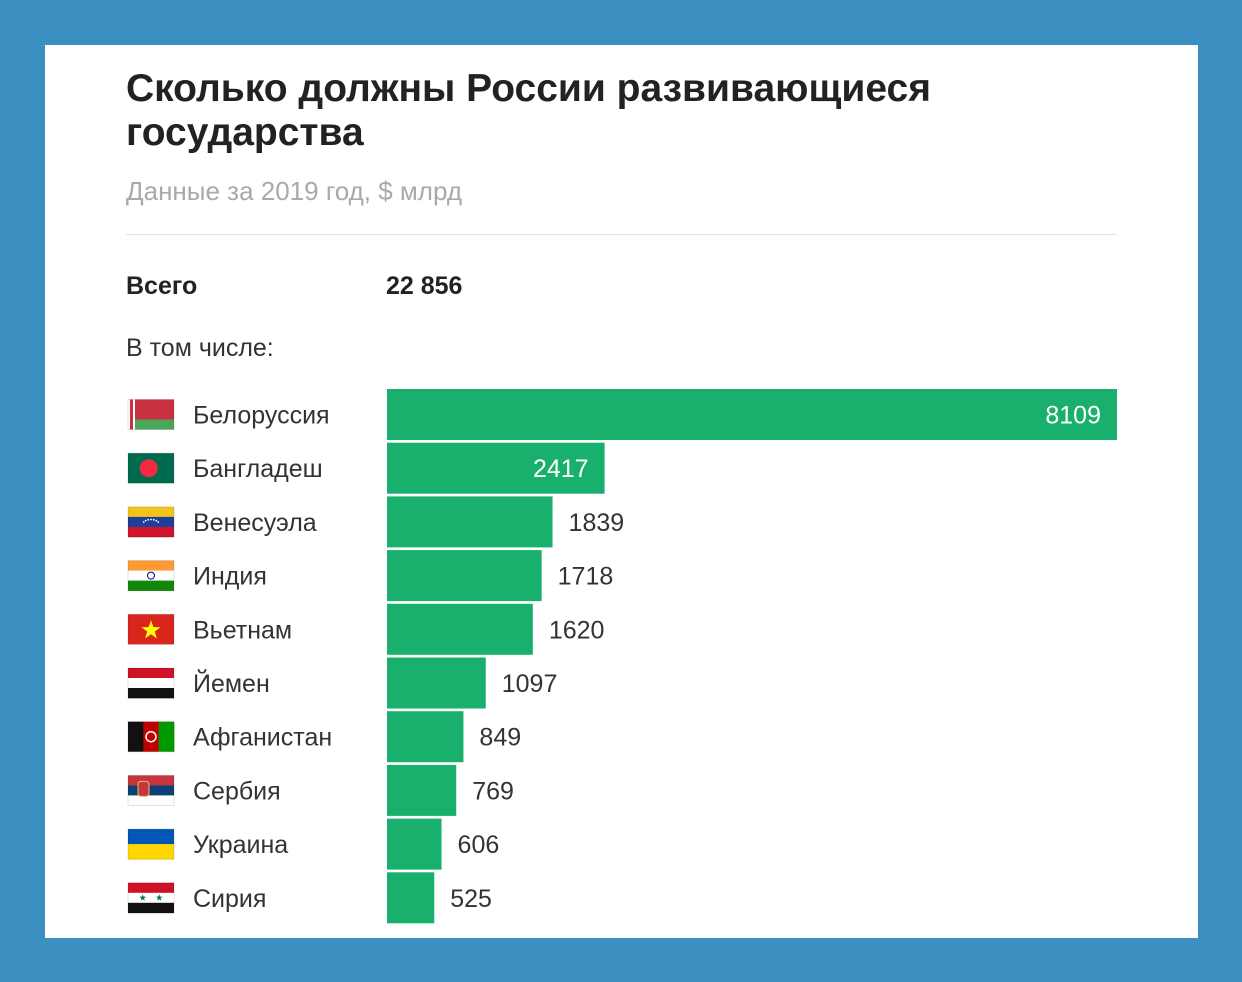 This screenshot has width=1242, height=982. I want to click on bar-value-label: 8109, so click(1073, 416).